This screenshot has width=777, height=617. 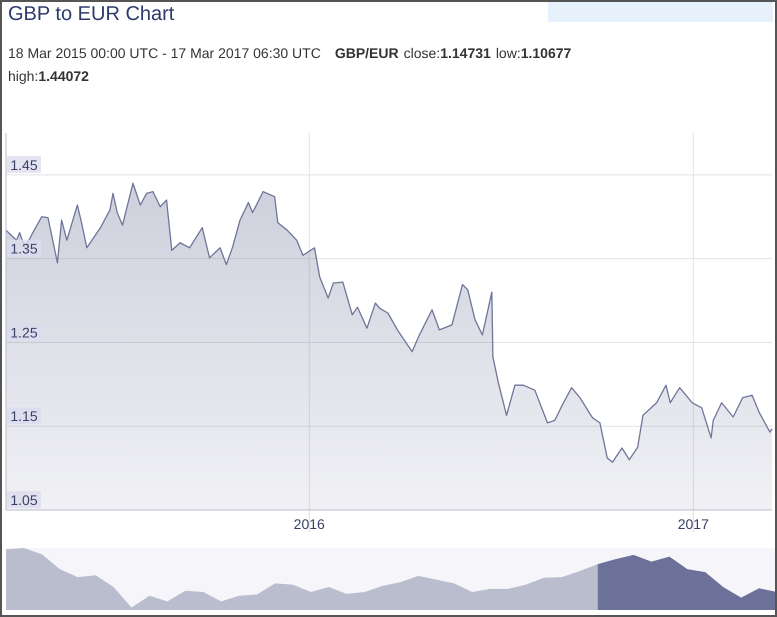 I want to click on y-tick-label: 1.25, so click(x=24, y=332).